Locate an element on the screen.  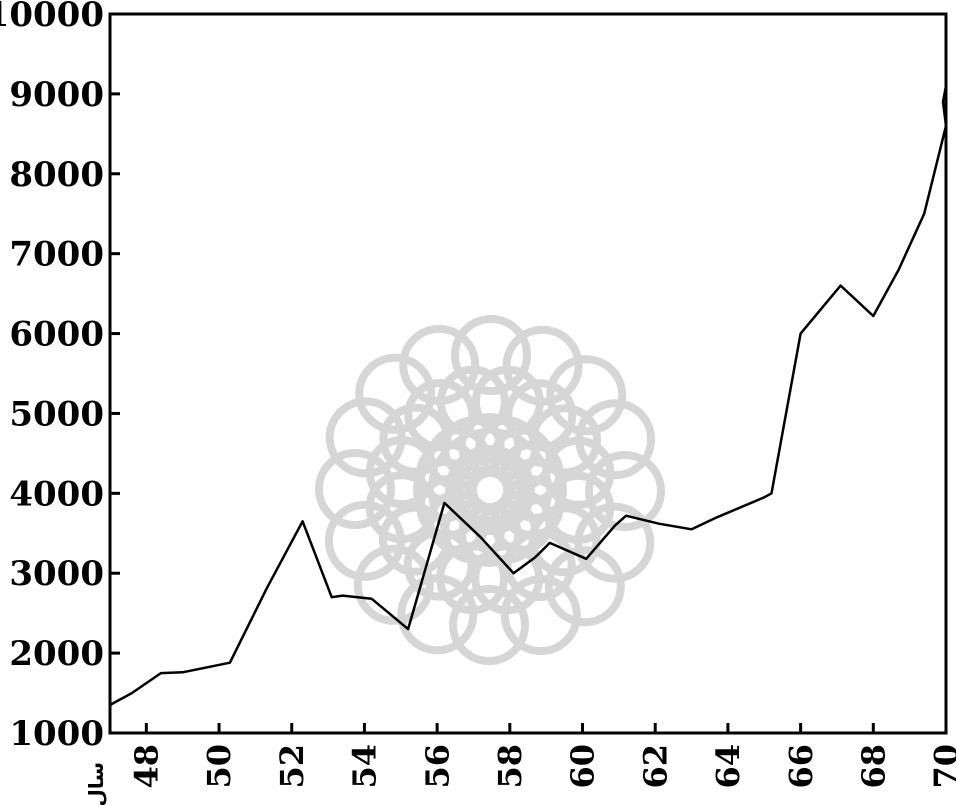
x-tick-label: 52 is located at coordinates (292, 766).